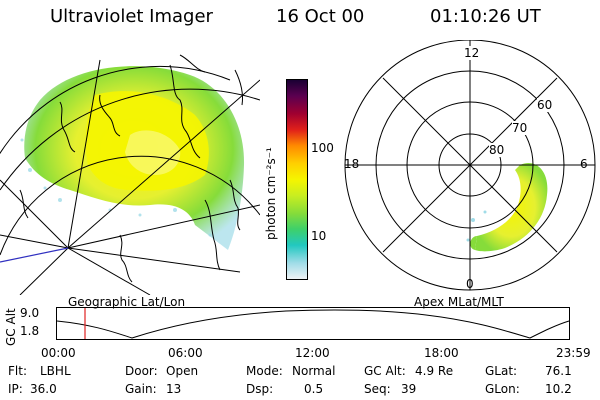  Describe the element at coordinates (55, 371) in the screenshot. I see `info-flt-value: LBHL` at that location.